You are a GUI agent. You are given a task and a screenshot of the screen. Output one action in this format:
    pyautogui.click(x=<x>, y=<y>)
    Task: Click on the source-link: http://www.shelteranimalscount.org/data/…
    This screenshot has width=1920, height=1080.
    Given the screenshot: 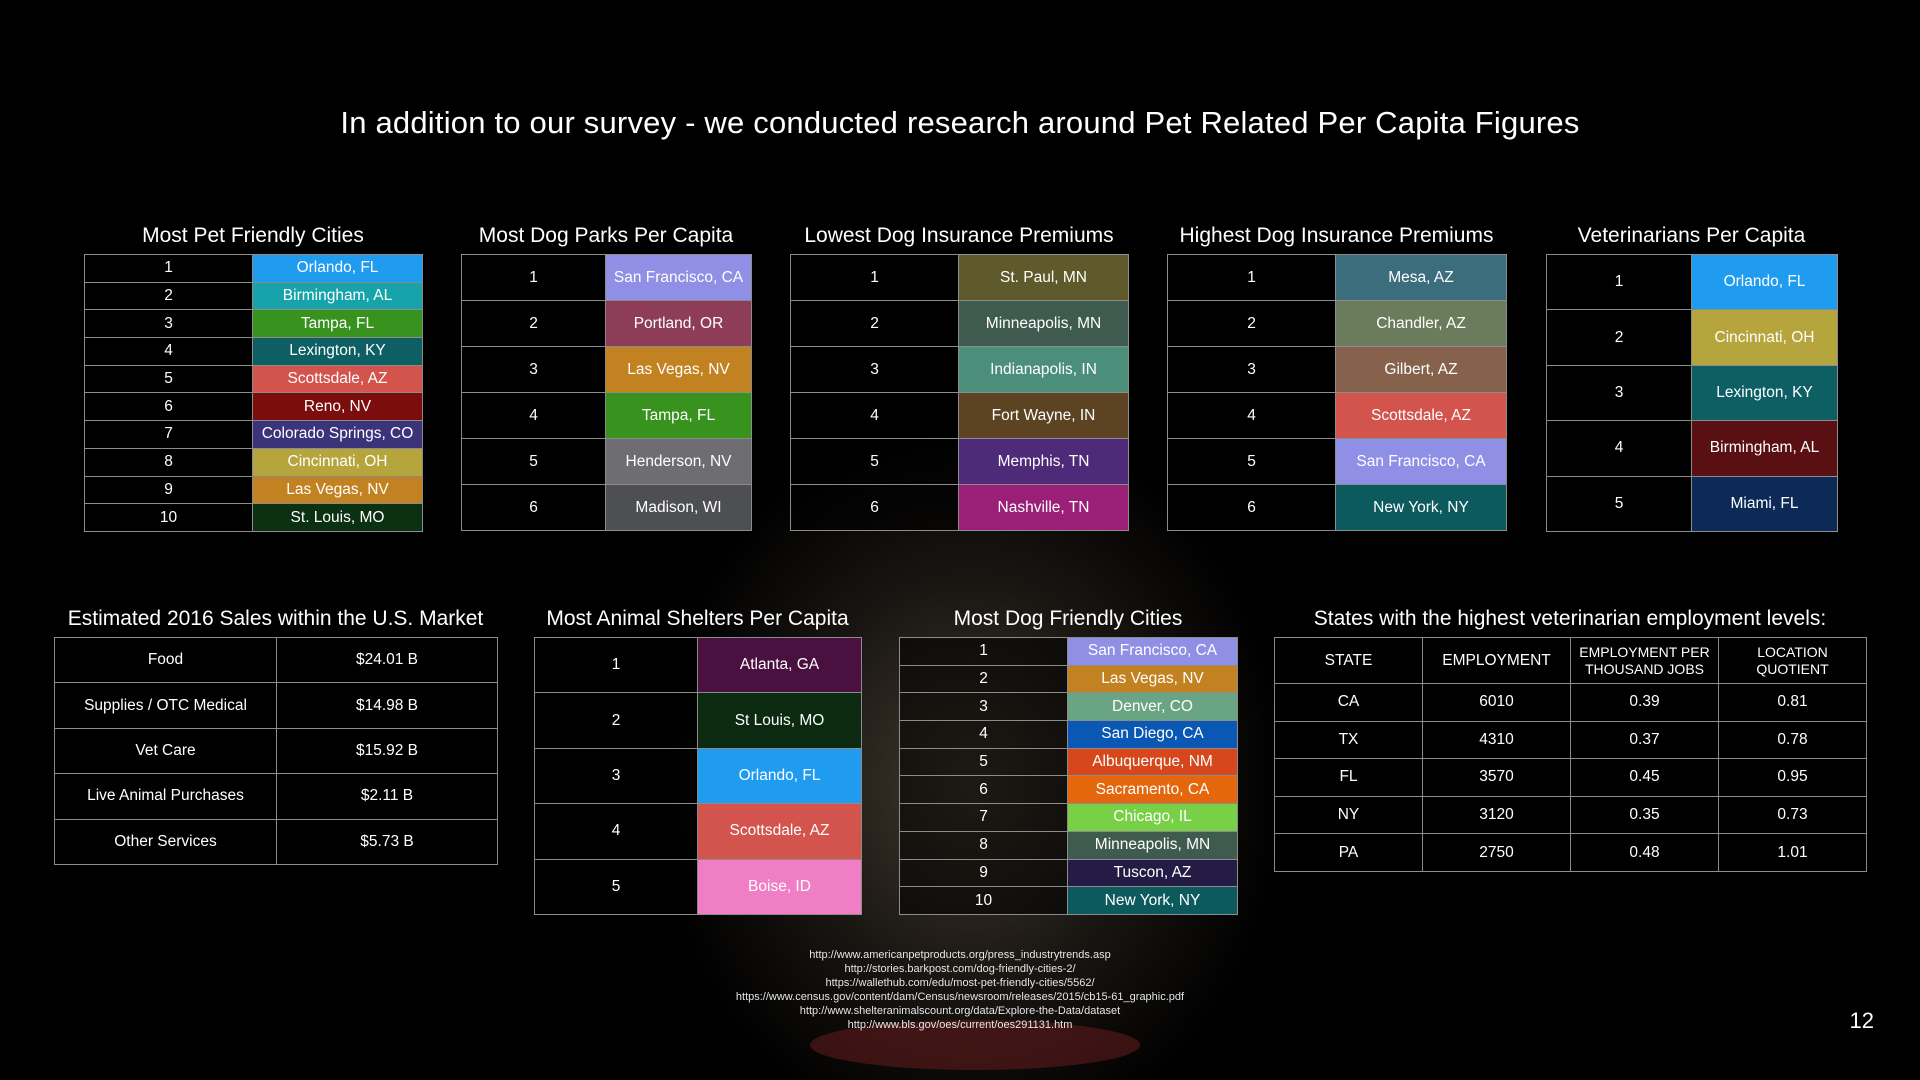 What is the action you would take?
    pyautogui.click(x=960, y=1011)
    